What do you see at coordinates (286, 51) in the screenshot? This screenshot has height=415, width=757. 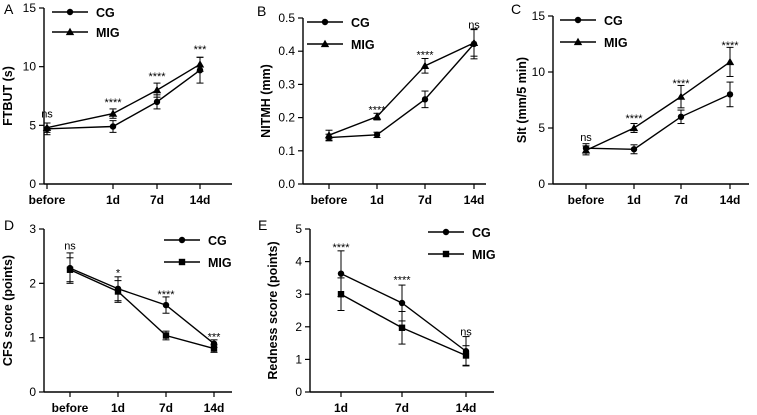 I see `y-tick-label: 0.4` at bounding box center [286, 51].